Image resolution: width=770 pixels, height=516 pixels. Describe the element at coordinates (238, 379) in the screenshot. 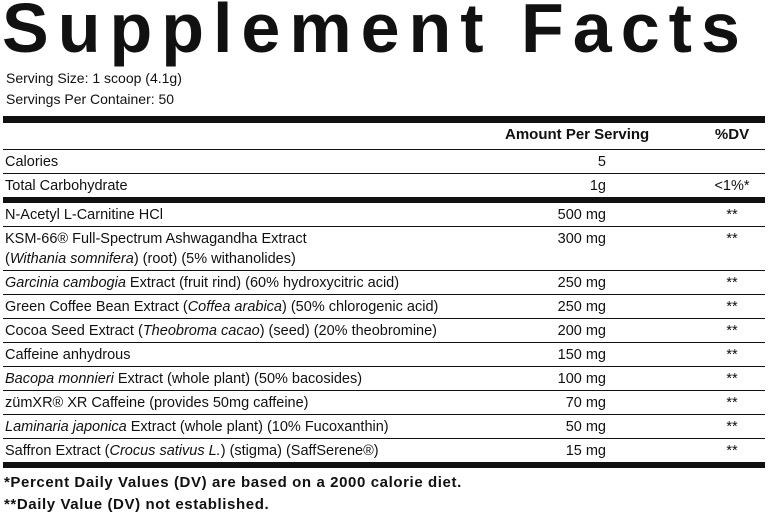

I see `name-segment: Extract (whole plant) (50% bacosides)` at that location.